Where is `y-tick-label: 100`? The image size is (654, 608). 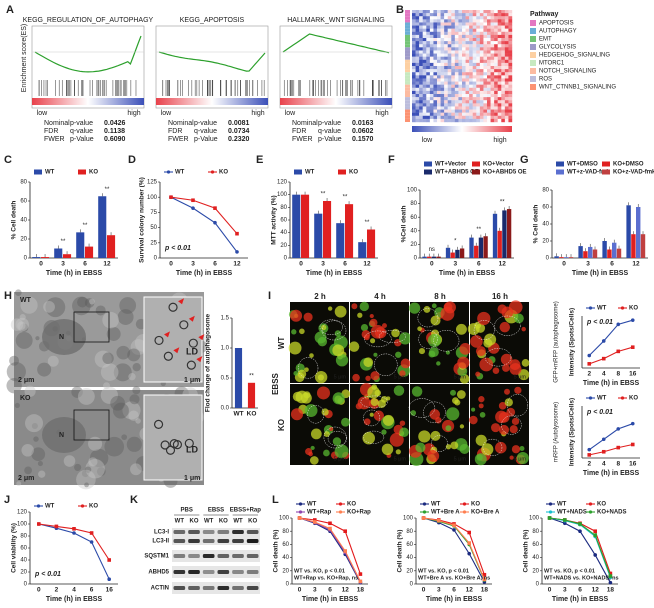 y-tick-label: 100 is located at coordinates (22, 525).